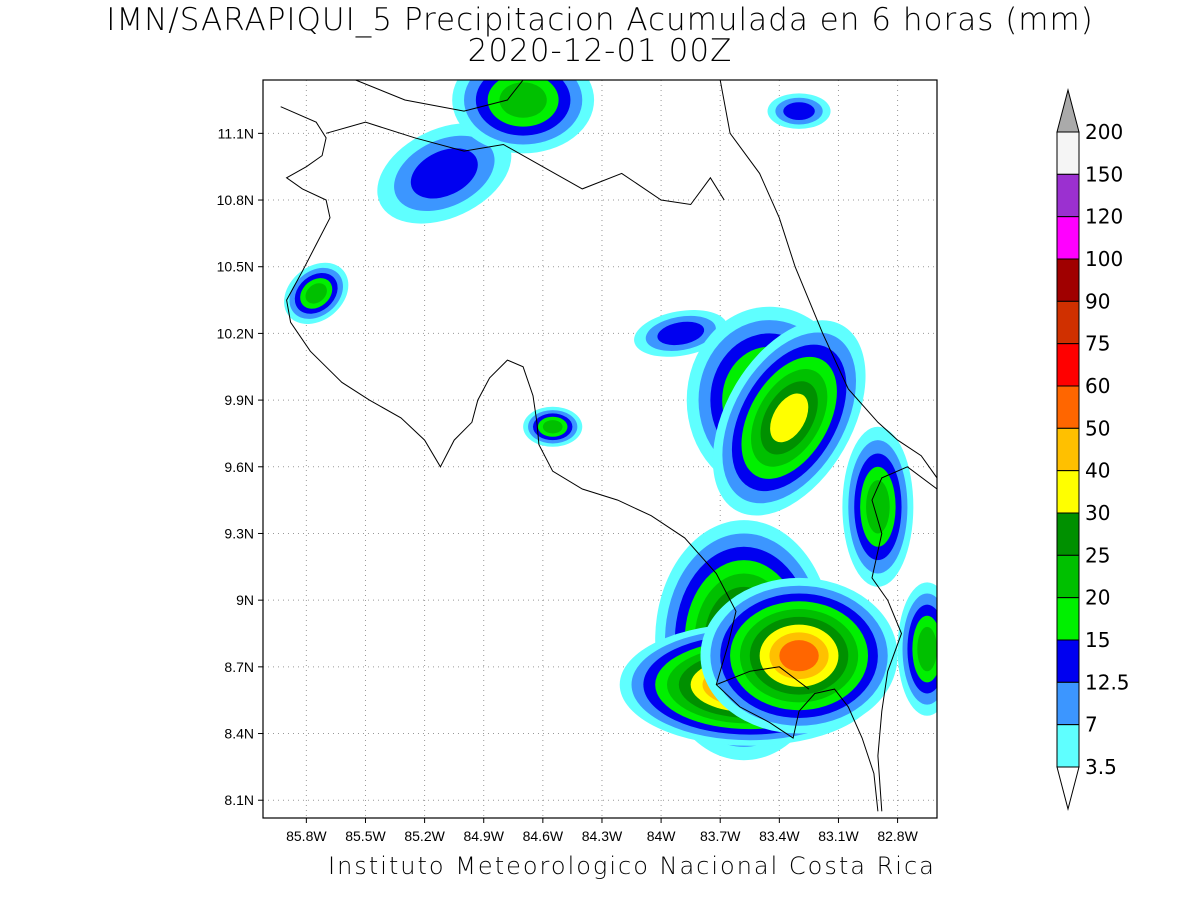  Describe the element at coordinates (1097, 555) in the screenshot. I see `colorbar-label: 25` at that location.